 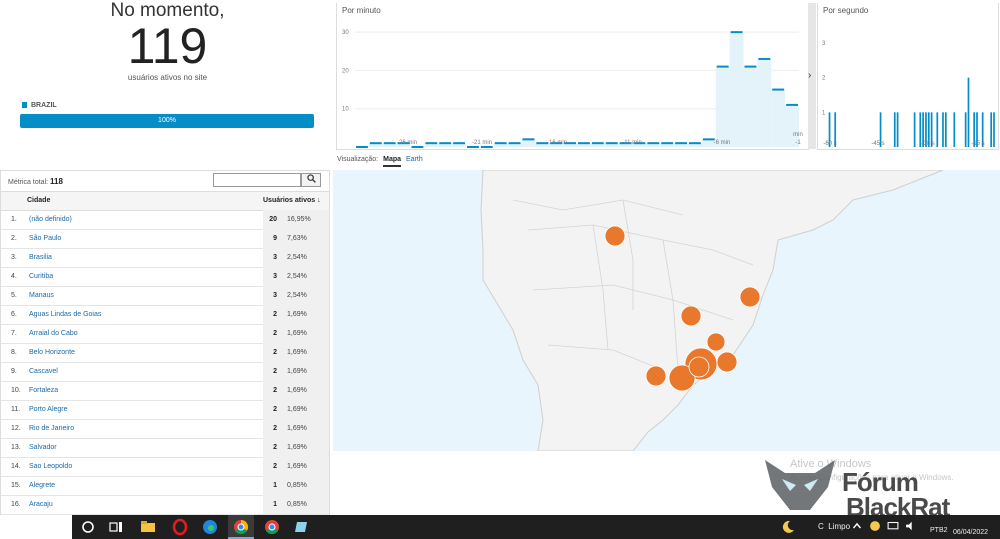 I want to click on row-number: 1., so click(x=14, y=219).